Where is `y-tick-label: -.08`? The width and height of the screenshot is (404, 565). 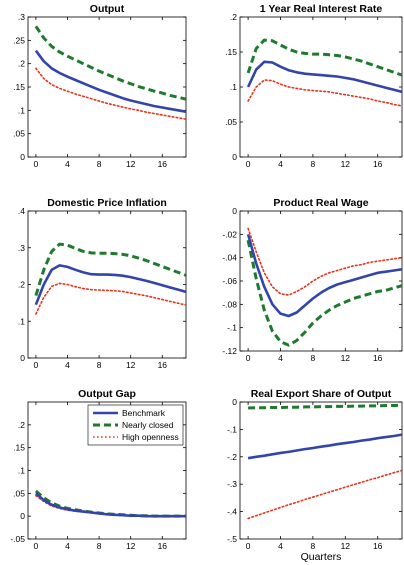 y-tick-label: -.08 is located at coordinates (229, 304).